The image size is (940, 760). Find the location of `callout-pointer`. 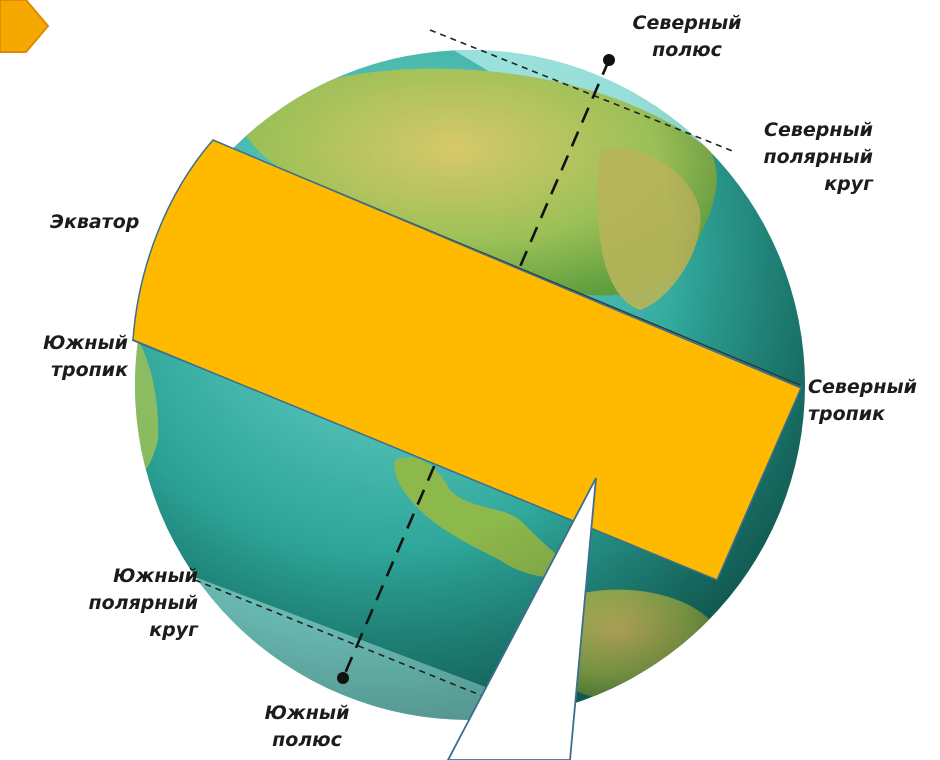

callout-pointer is located at coordinates (521, 618).